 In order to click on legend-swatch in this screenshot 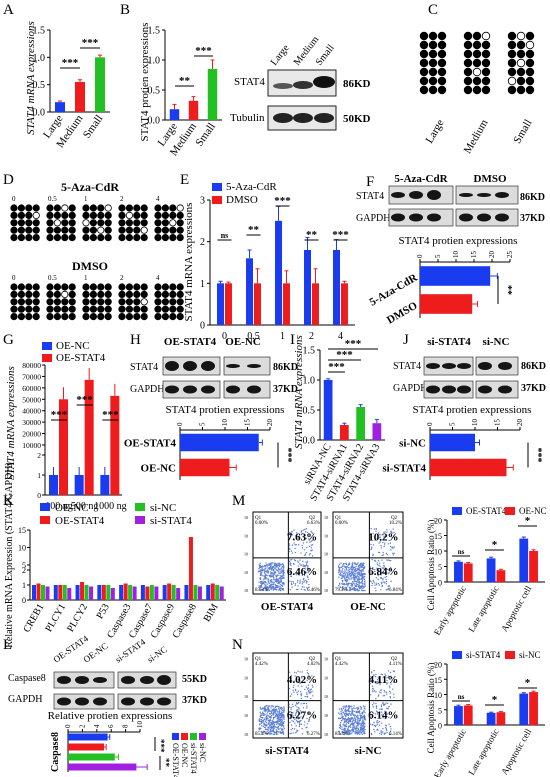, I will do `click(510, 655)`.